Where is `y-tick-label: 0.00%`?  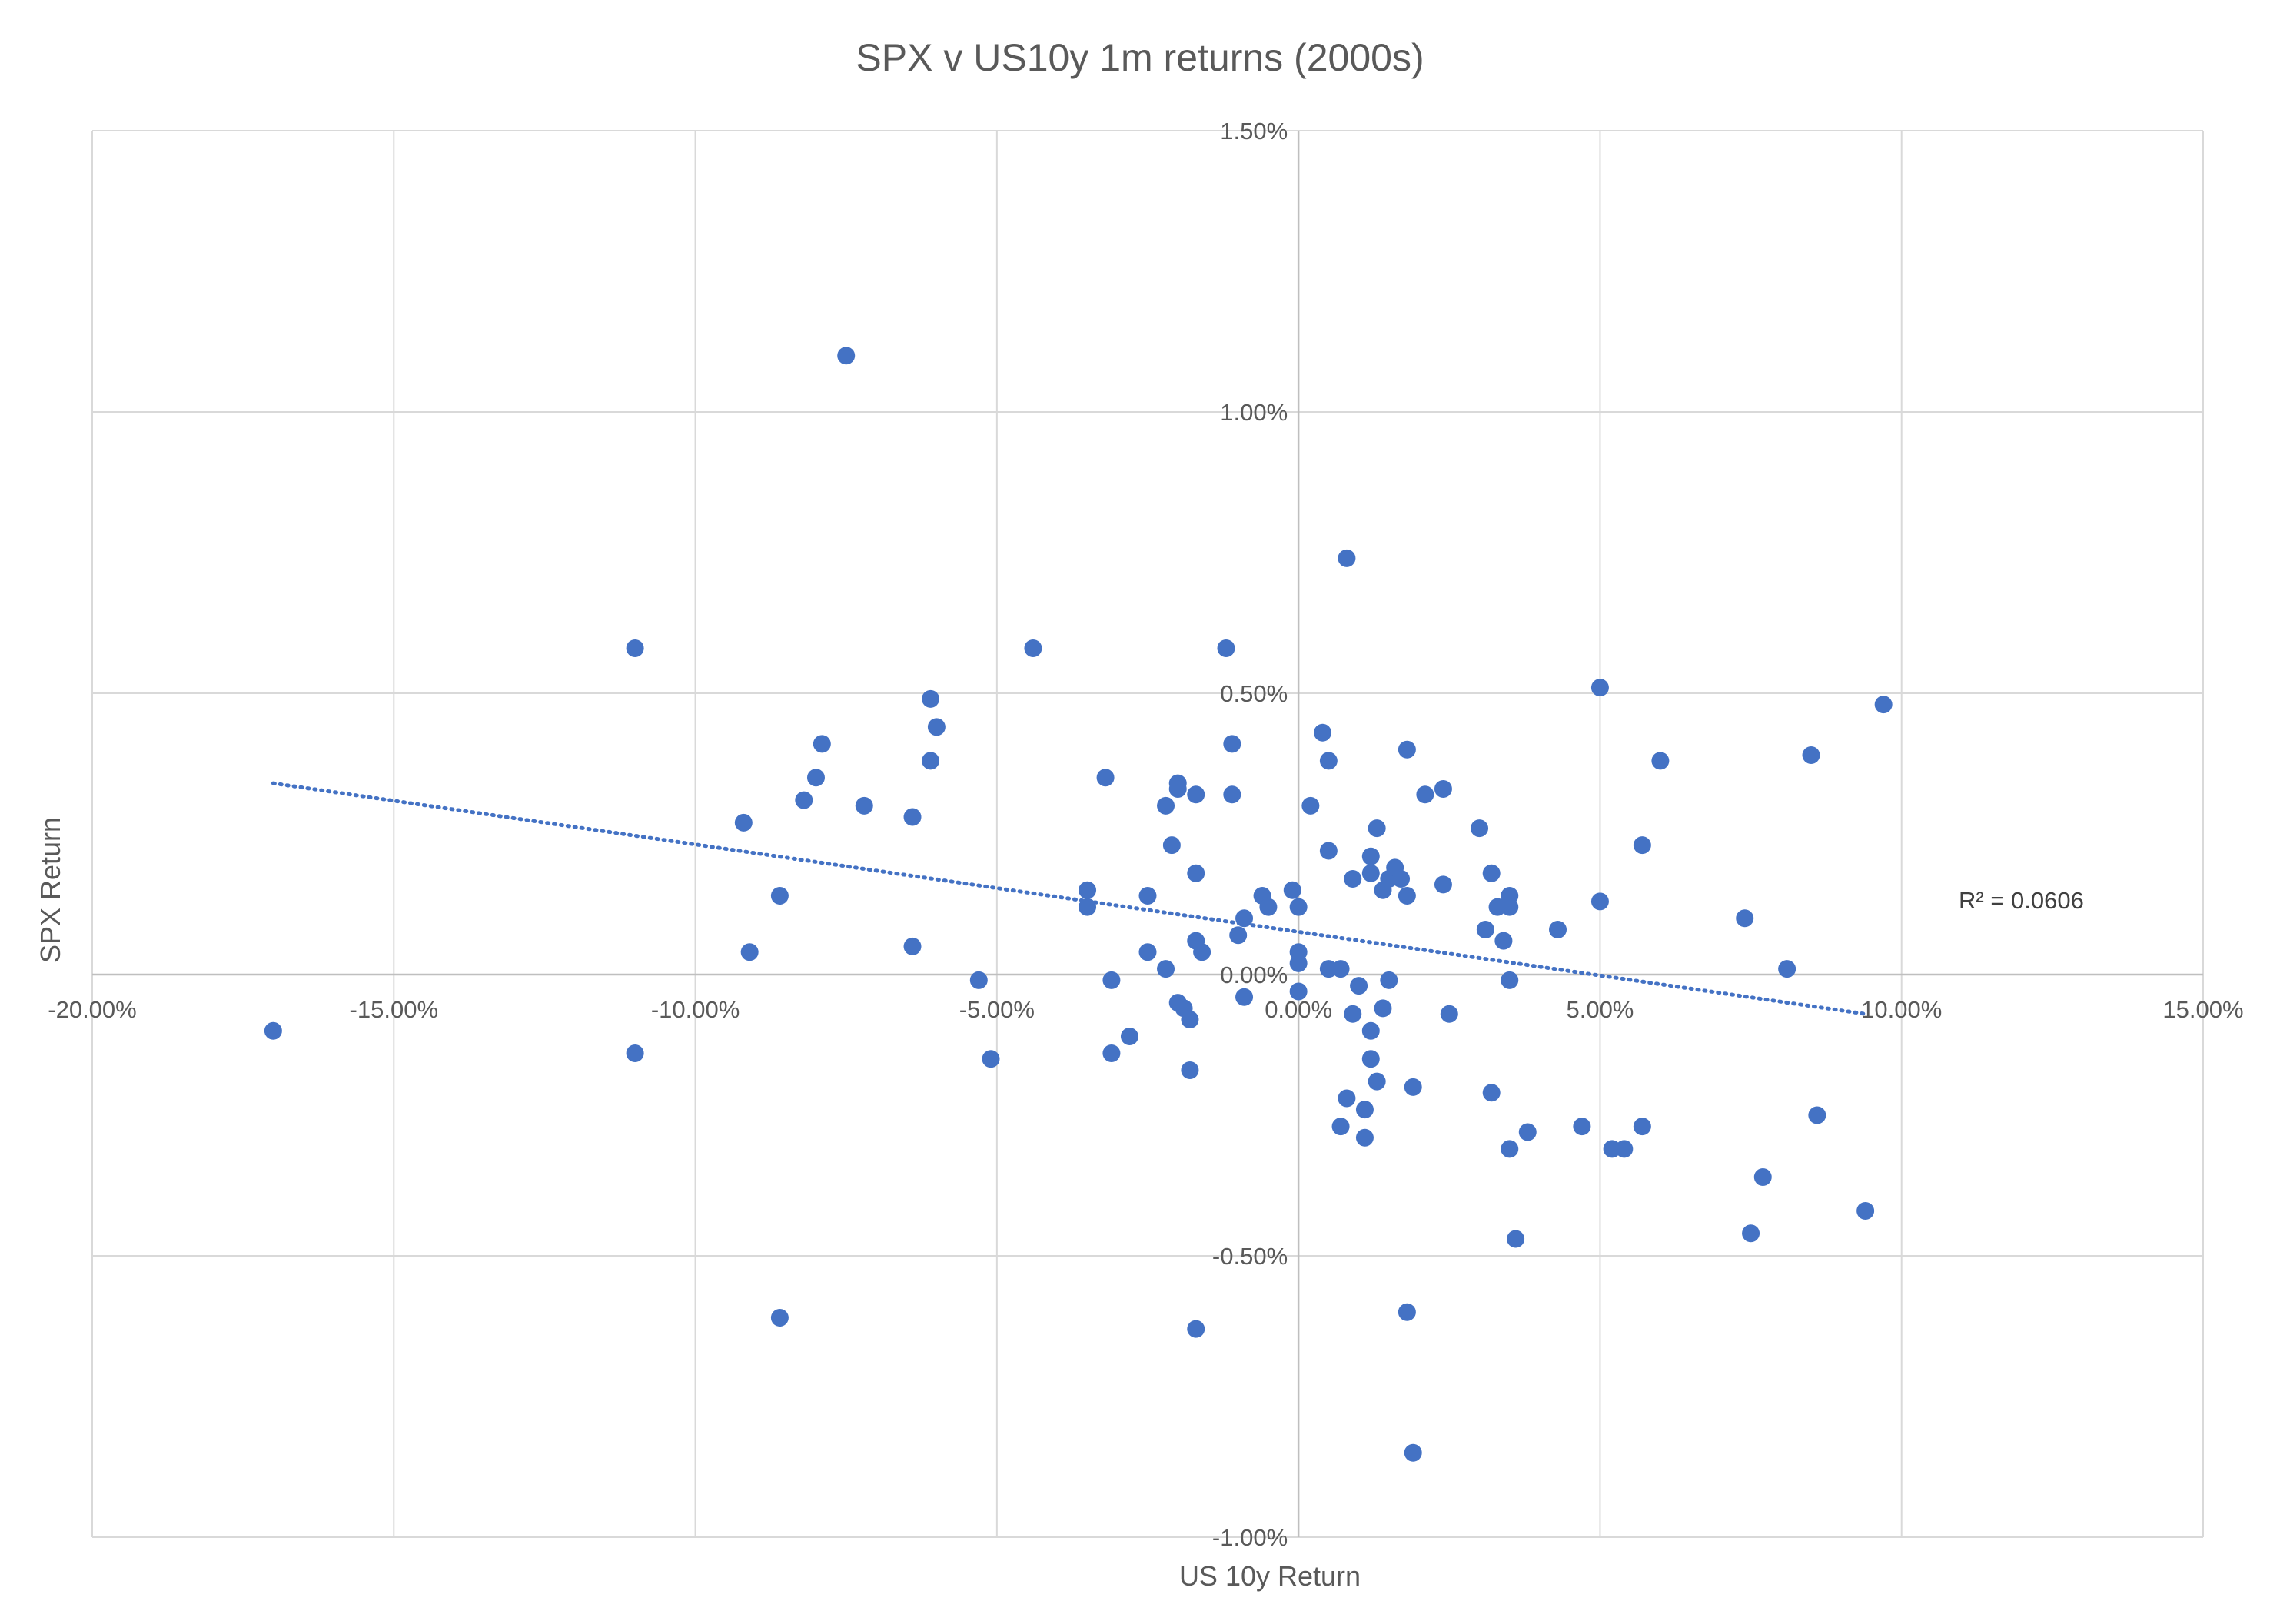
y-tick-label: 0.00% is located at coordinates (1254, 974).